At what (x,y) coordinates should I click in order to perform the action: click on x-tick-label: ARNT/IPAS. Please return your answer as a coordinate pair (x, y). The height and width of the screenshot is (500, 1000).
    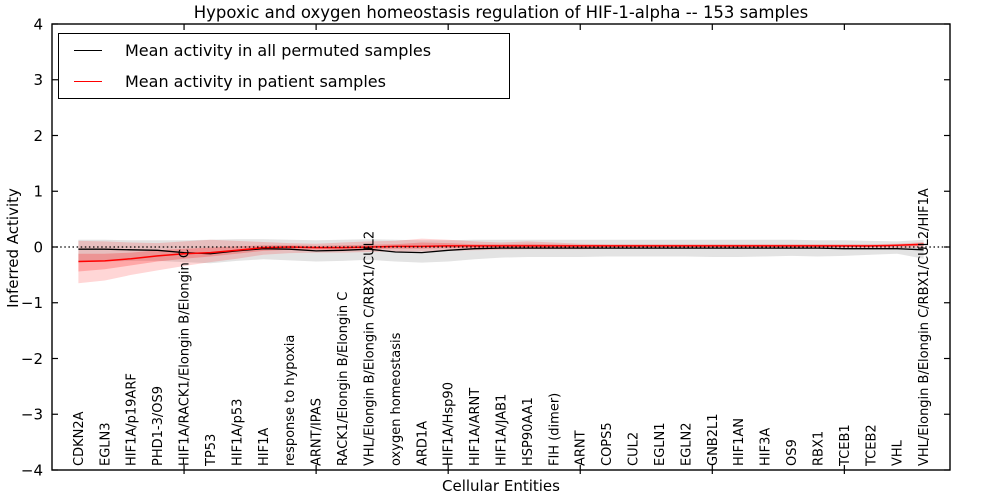
    Looking at the image, I should click on (317, 432).